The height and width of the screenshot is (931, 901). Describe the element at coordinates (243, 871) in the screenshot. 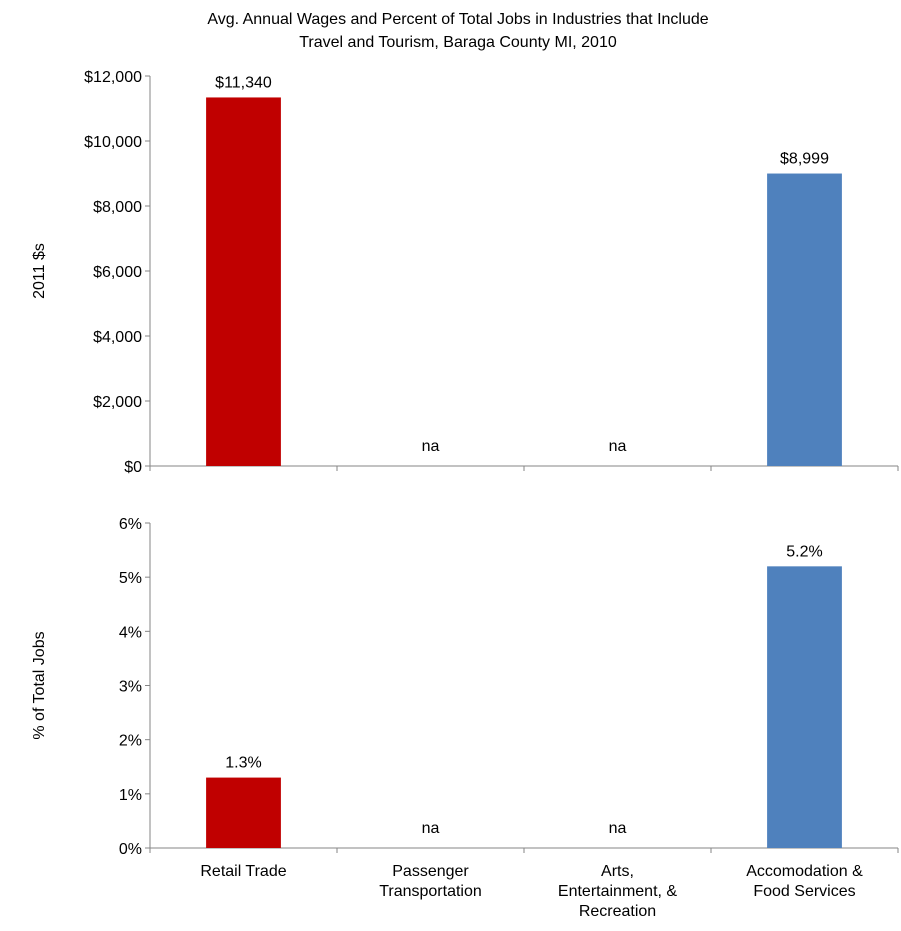

I see `x-category-label: Retail Trade` at that location.